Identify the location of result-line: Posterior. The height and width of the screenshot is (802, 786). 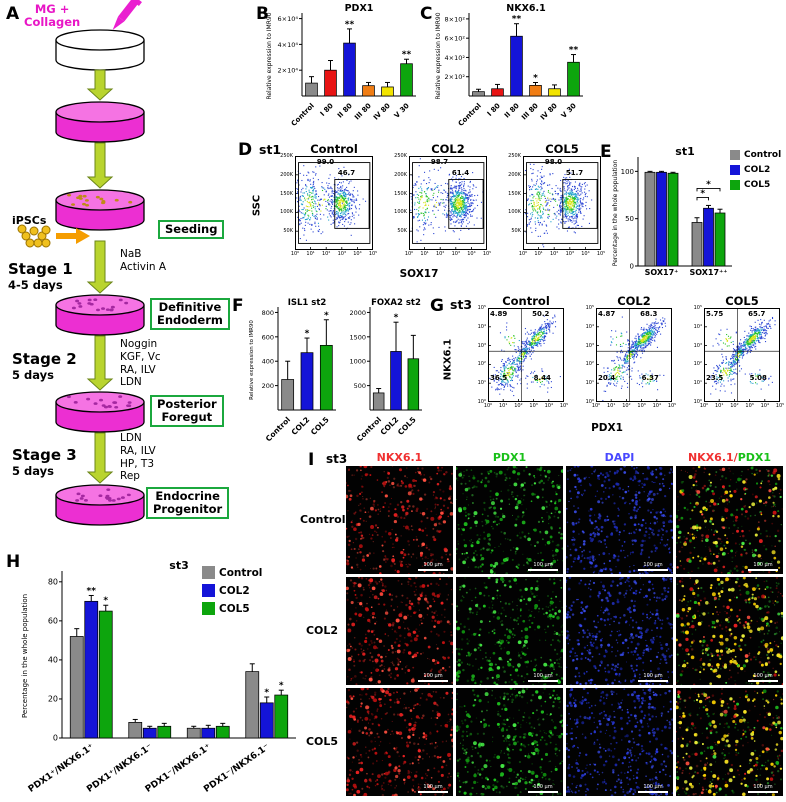
(187, 404).